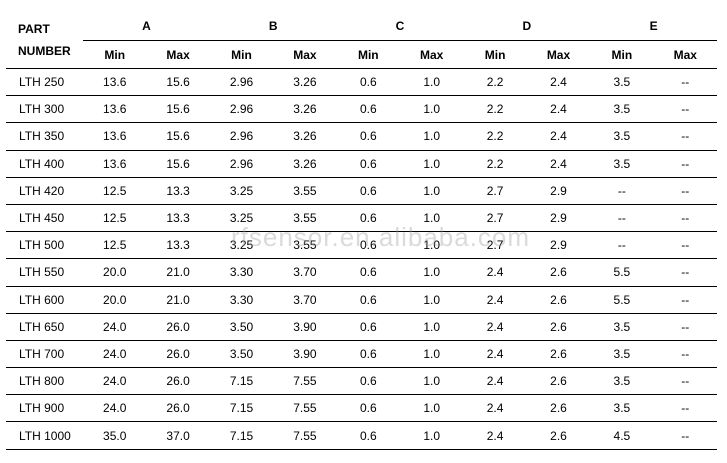 This screenshot has height=463, width=727. I want to click on value-cell: 3.50, so click(241, 354).